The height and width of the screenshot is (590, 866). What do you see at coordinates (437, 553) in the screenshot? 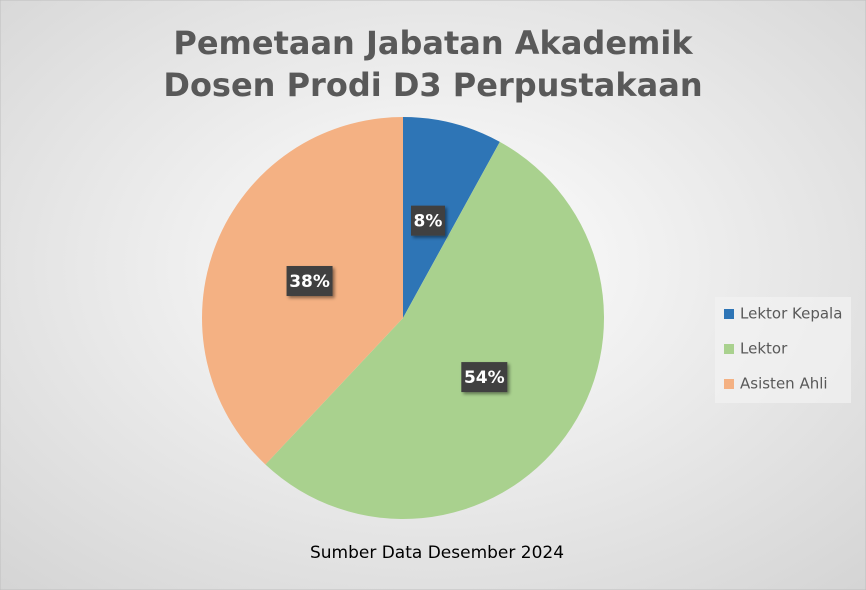
I see `caption: Sumber Data Desember 2024` at bounding box center [437, 553].